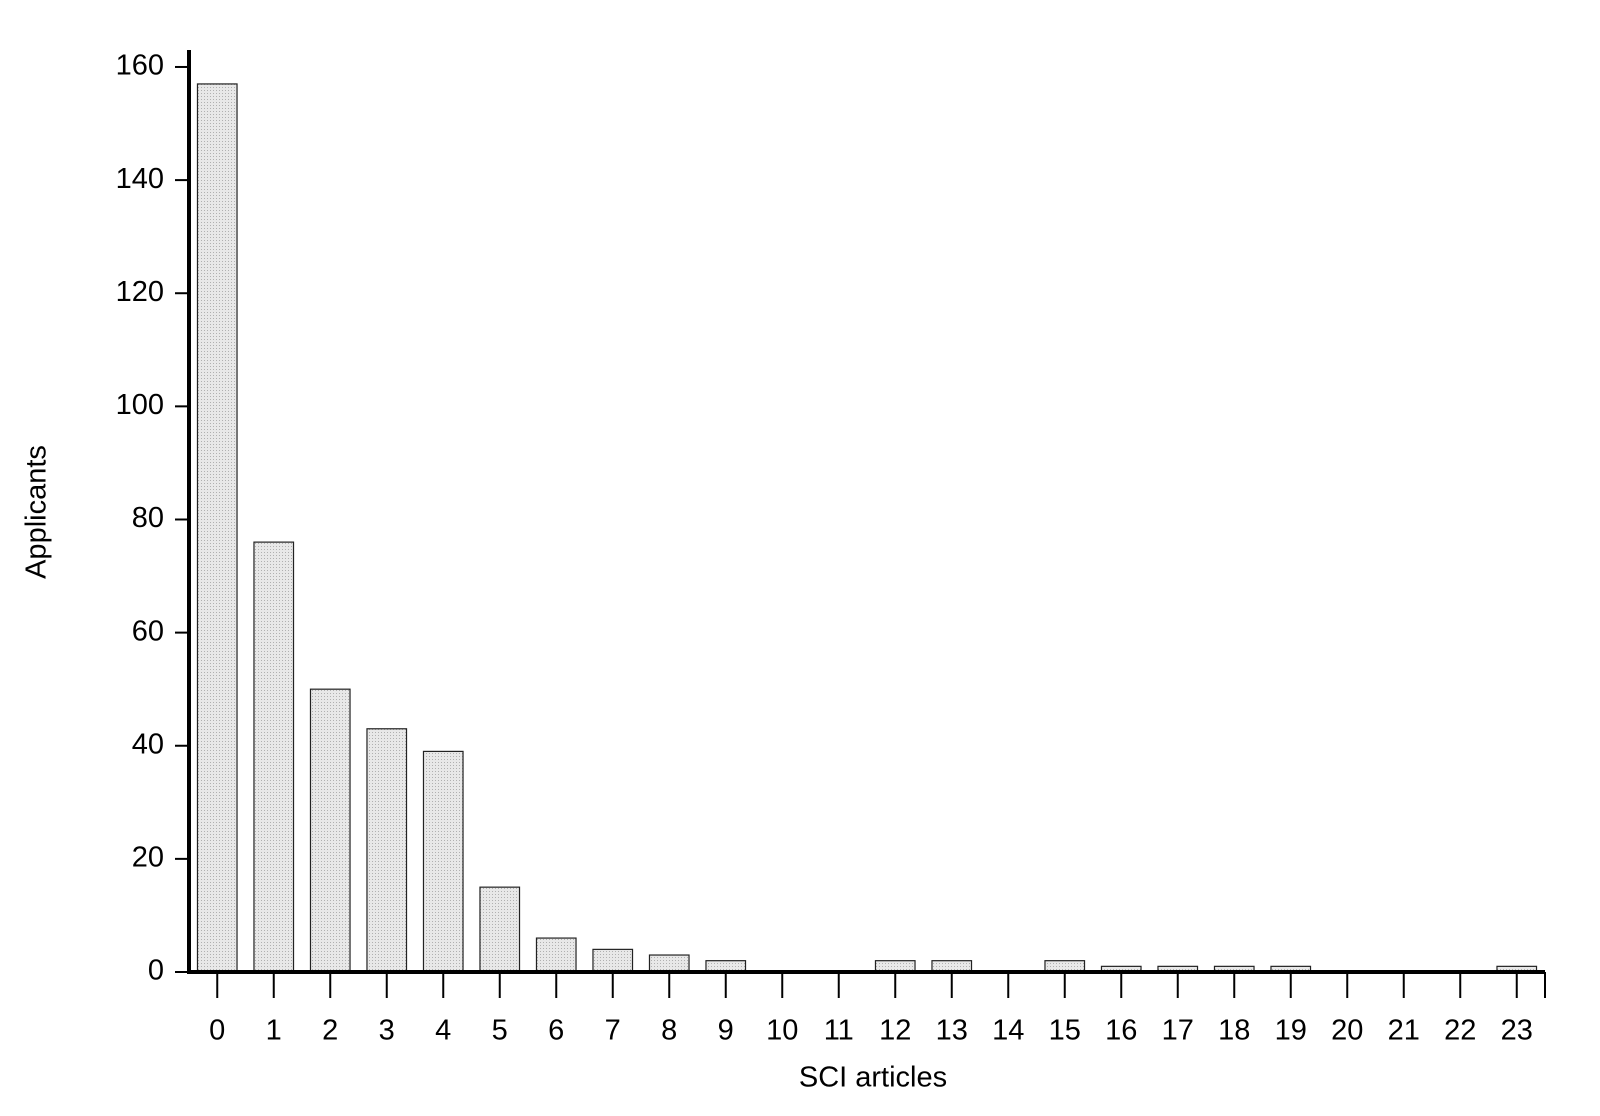 The width and height of the screenshot is (1600, 1116). What do you see at coordinates (1460, 1031) in the screenshot?
I see `x-tick-label: 22` at bounding box center [1460, 1031].